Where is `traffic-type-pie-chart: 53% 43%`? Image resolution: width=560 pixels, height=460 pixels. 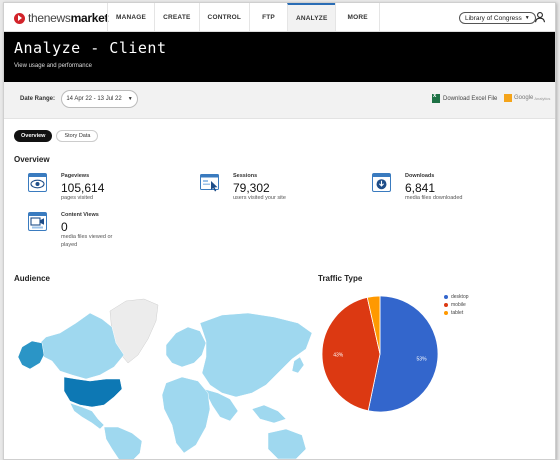
traffic-type-pie-chart: 53% 43% is located at coordinates (380, 354).